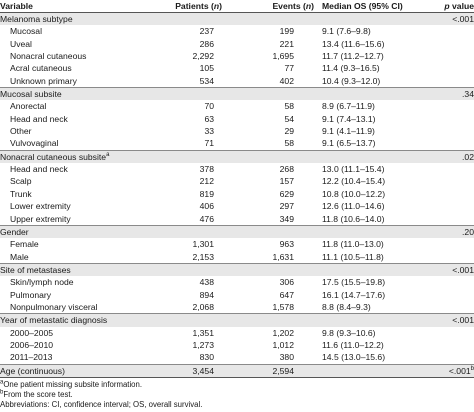 Image resolution: width=474 pixels, height=412 pixels. What do you see at coordinates (28, 106) in the screenshot?
I see `row-label: Anorectal` at bounding box center [28, 106].